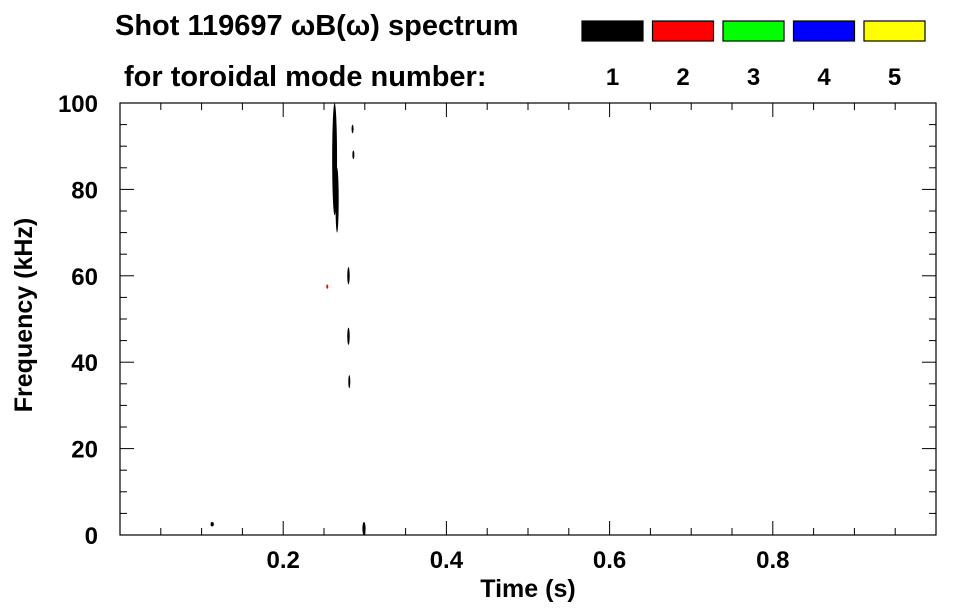 The width and height of the screenshot is (963, 615). I want to click on y-tick-label: 20, so click(84, 450).